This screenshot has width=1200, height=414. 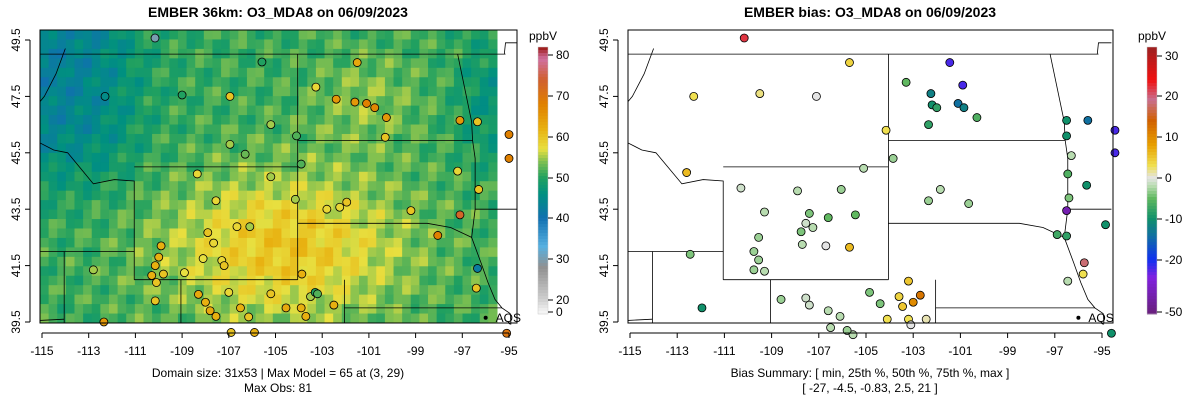 What do you see at coordinates (913, 351) in the screenshot?
I see `x-tick-label: -103` at bounding box center [913, 351].